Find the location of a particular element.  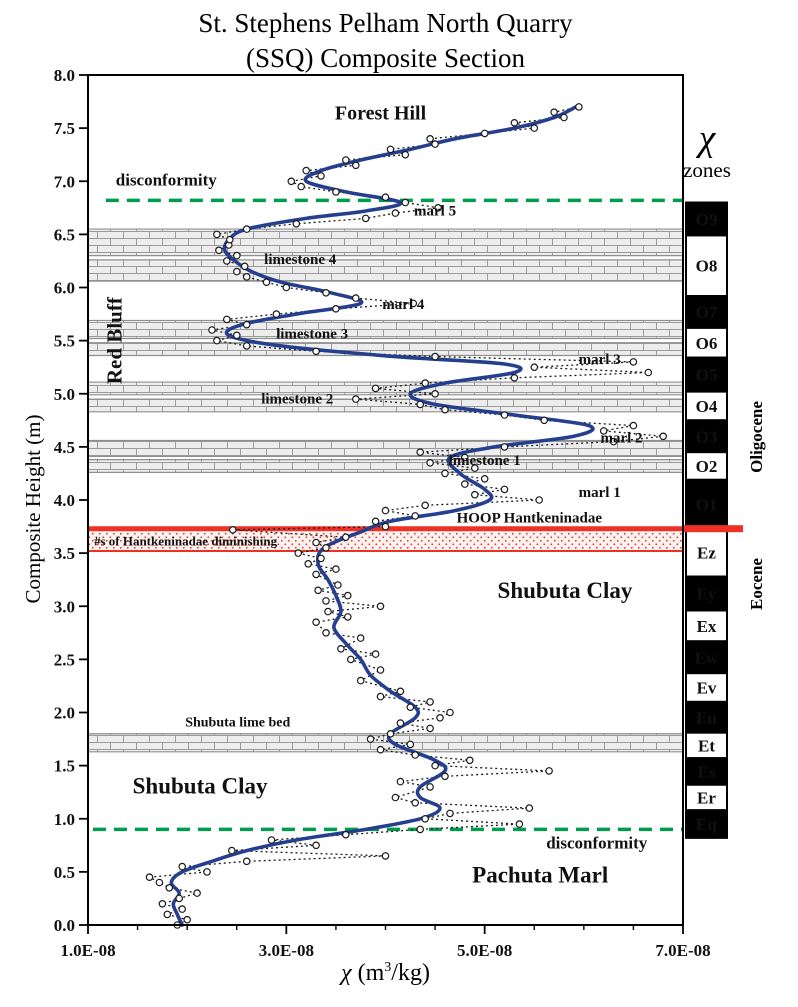

y-tick-label: 6.0 is located at coordinates (64, 288).